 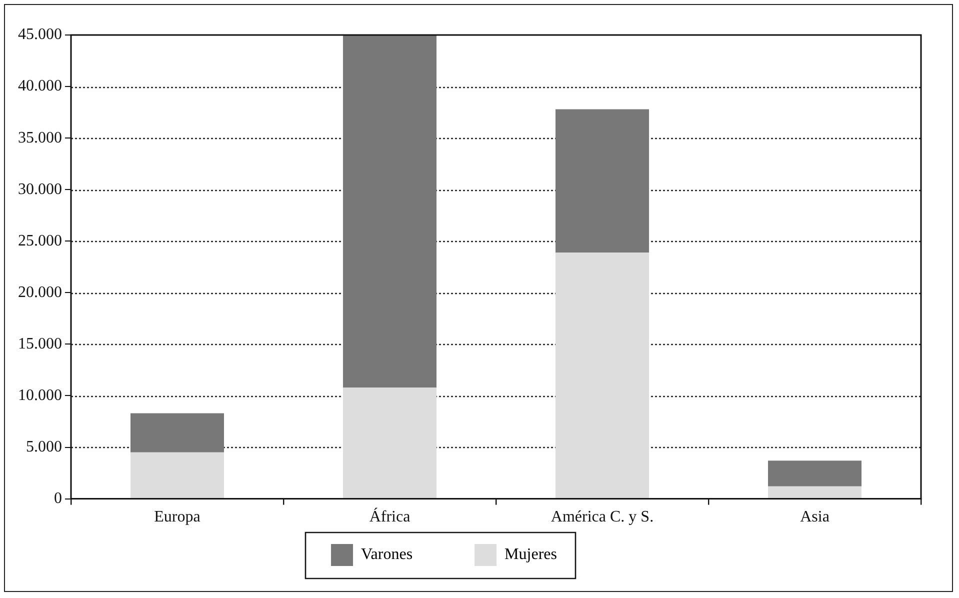 What do you see at coordinates (58, 499) in the screenshot?
I see `y-tick-label: 0` at bounding box center [58, 499].